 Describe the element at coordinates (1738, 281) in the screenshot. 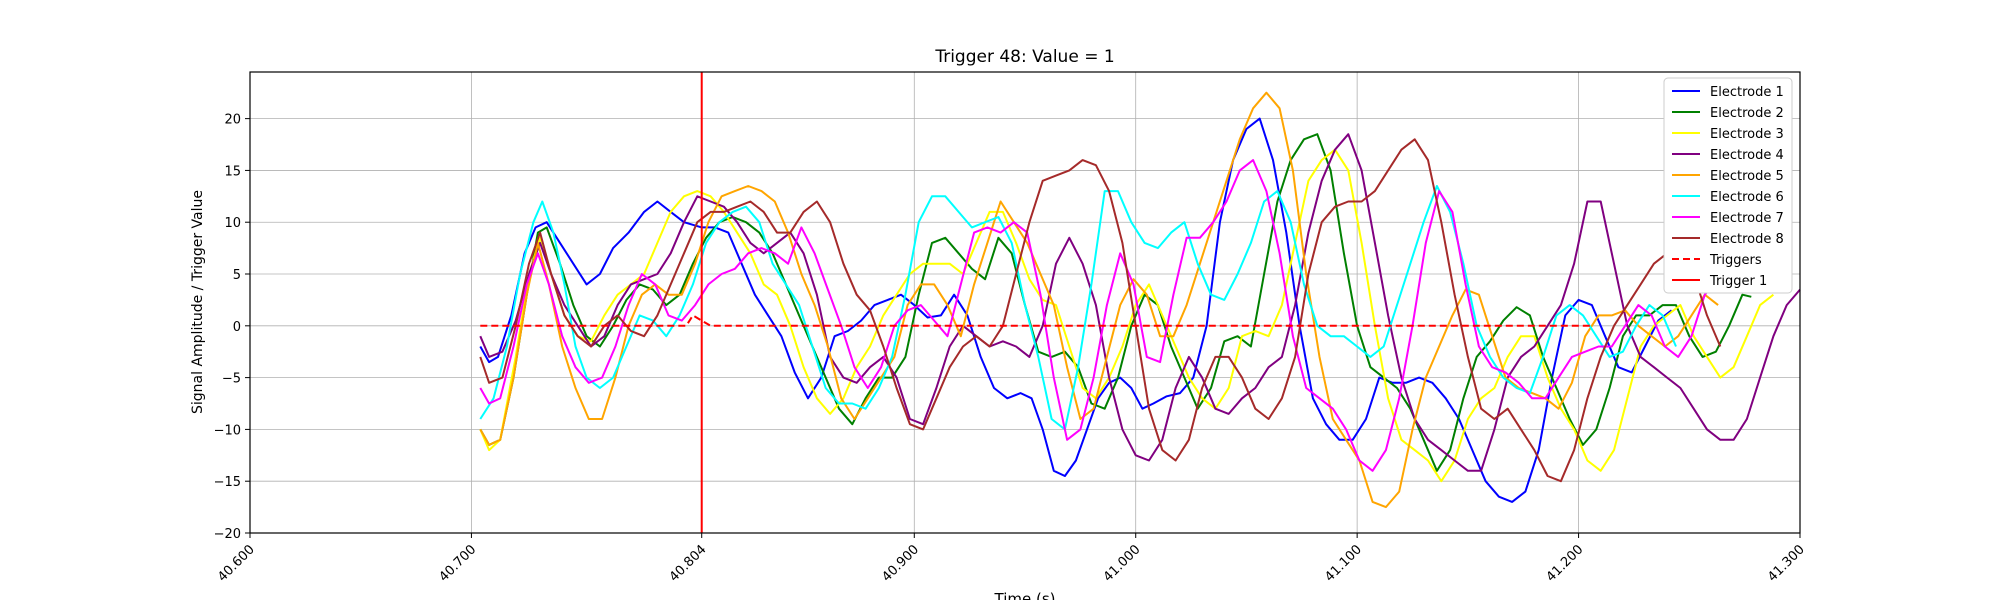

I see `legend-label-trigger-1: Trigger 1` at that location.